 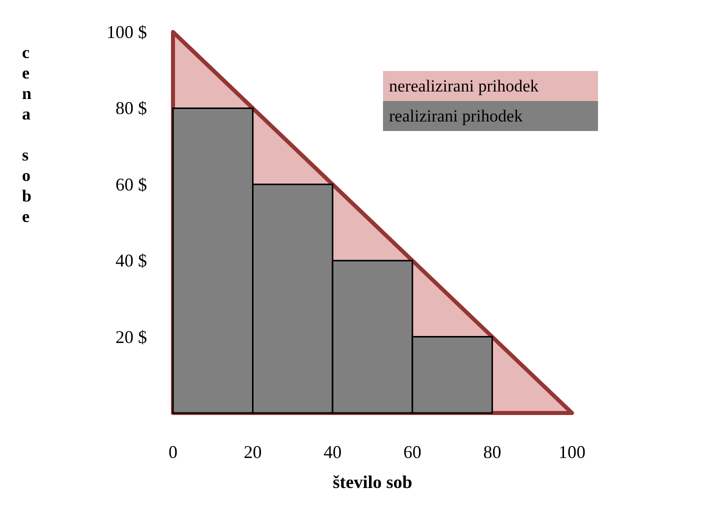 I want to click on x-tick-label: 40, so click(x=333, y=452).